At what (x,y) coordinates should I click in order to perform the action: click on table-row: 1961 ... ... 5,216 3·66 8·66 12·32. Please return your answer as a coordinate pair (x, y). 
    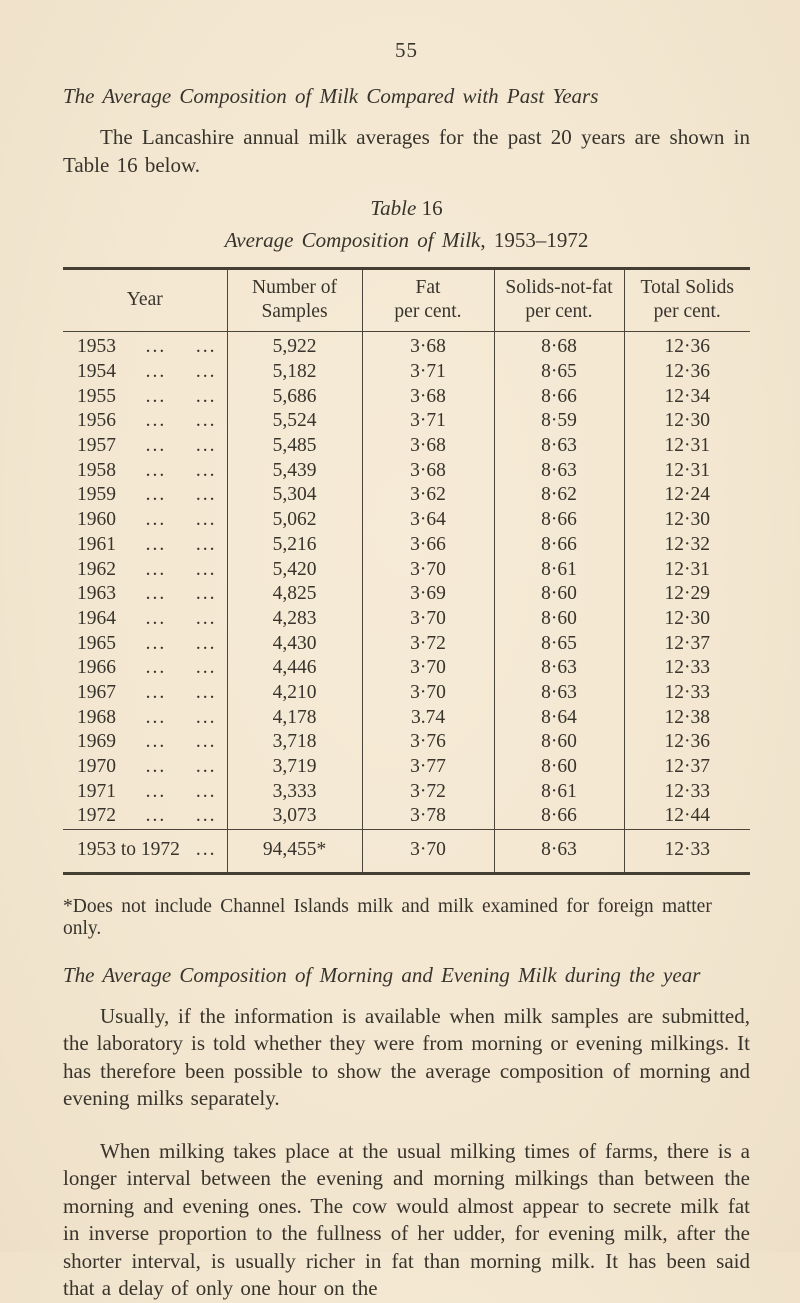
    Looking at the image, I should click on (406, 545).